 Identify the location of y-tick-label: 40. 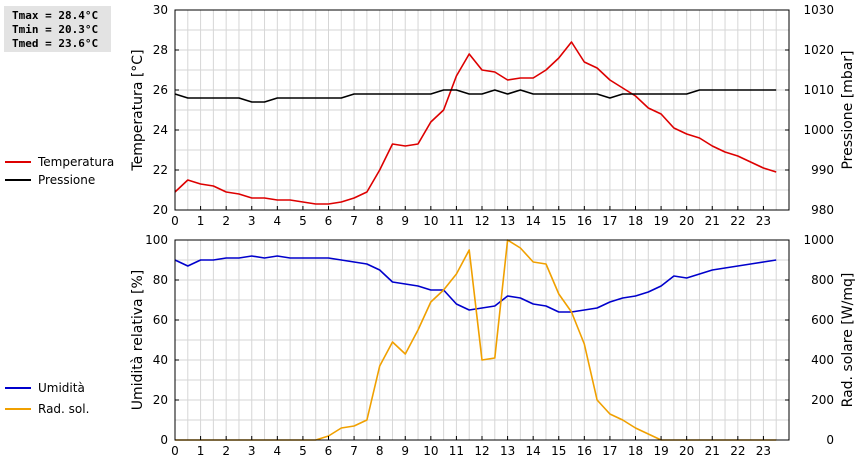
(160, 360).